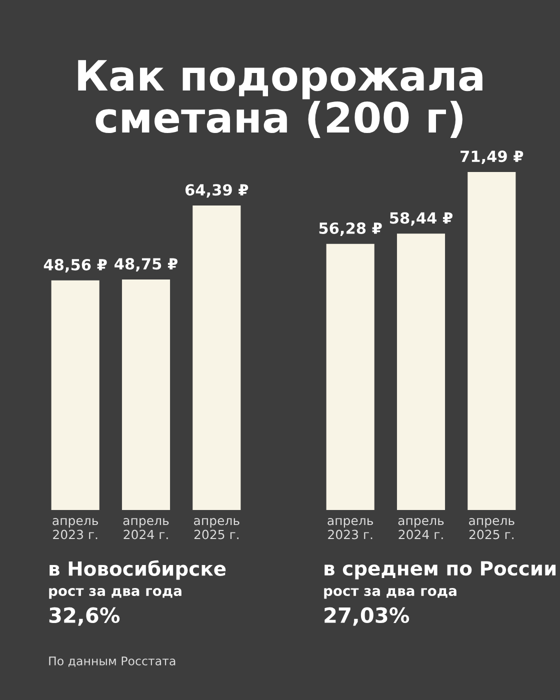 This screenshot has height=700, width=560. I want to click on text: Как подорожала сметана (200 г), so click(280, 99).